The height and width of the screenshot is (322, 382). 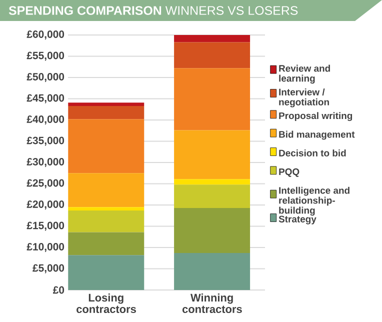 I want to click on y-tick-label: £30,000, so click(x=45, y=162).